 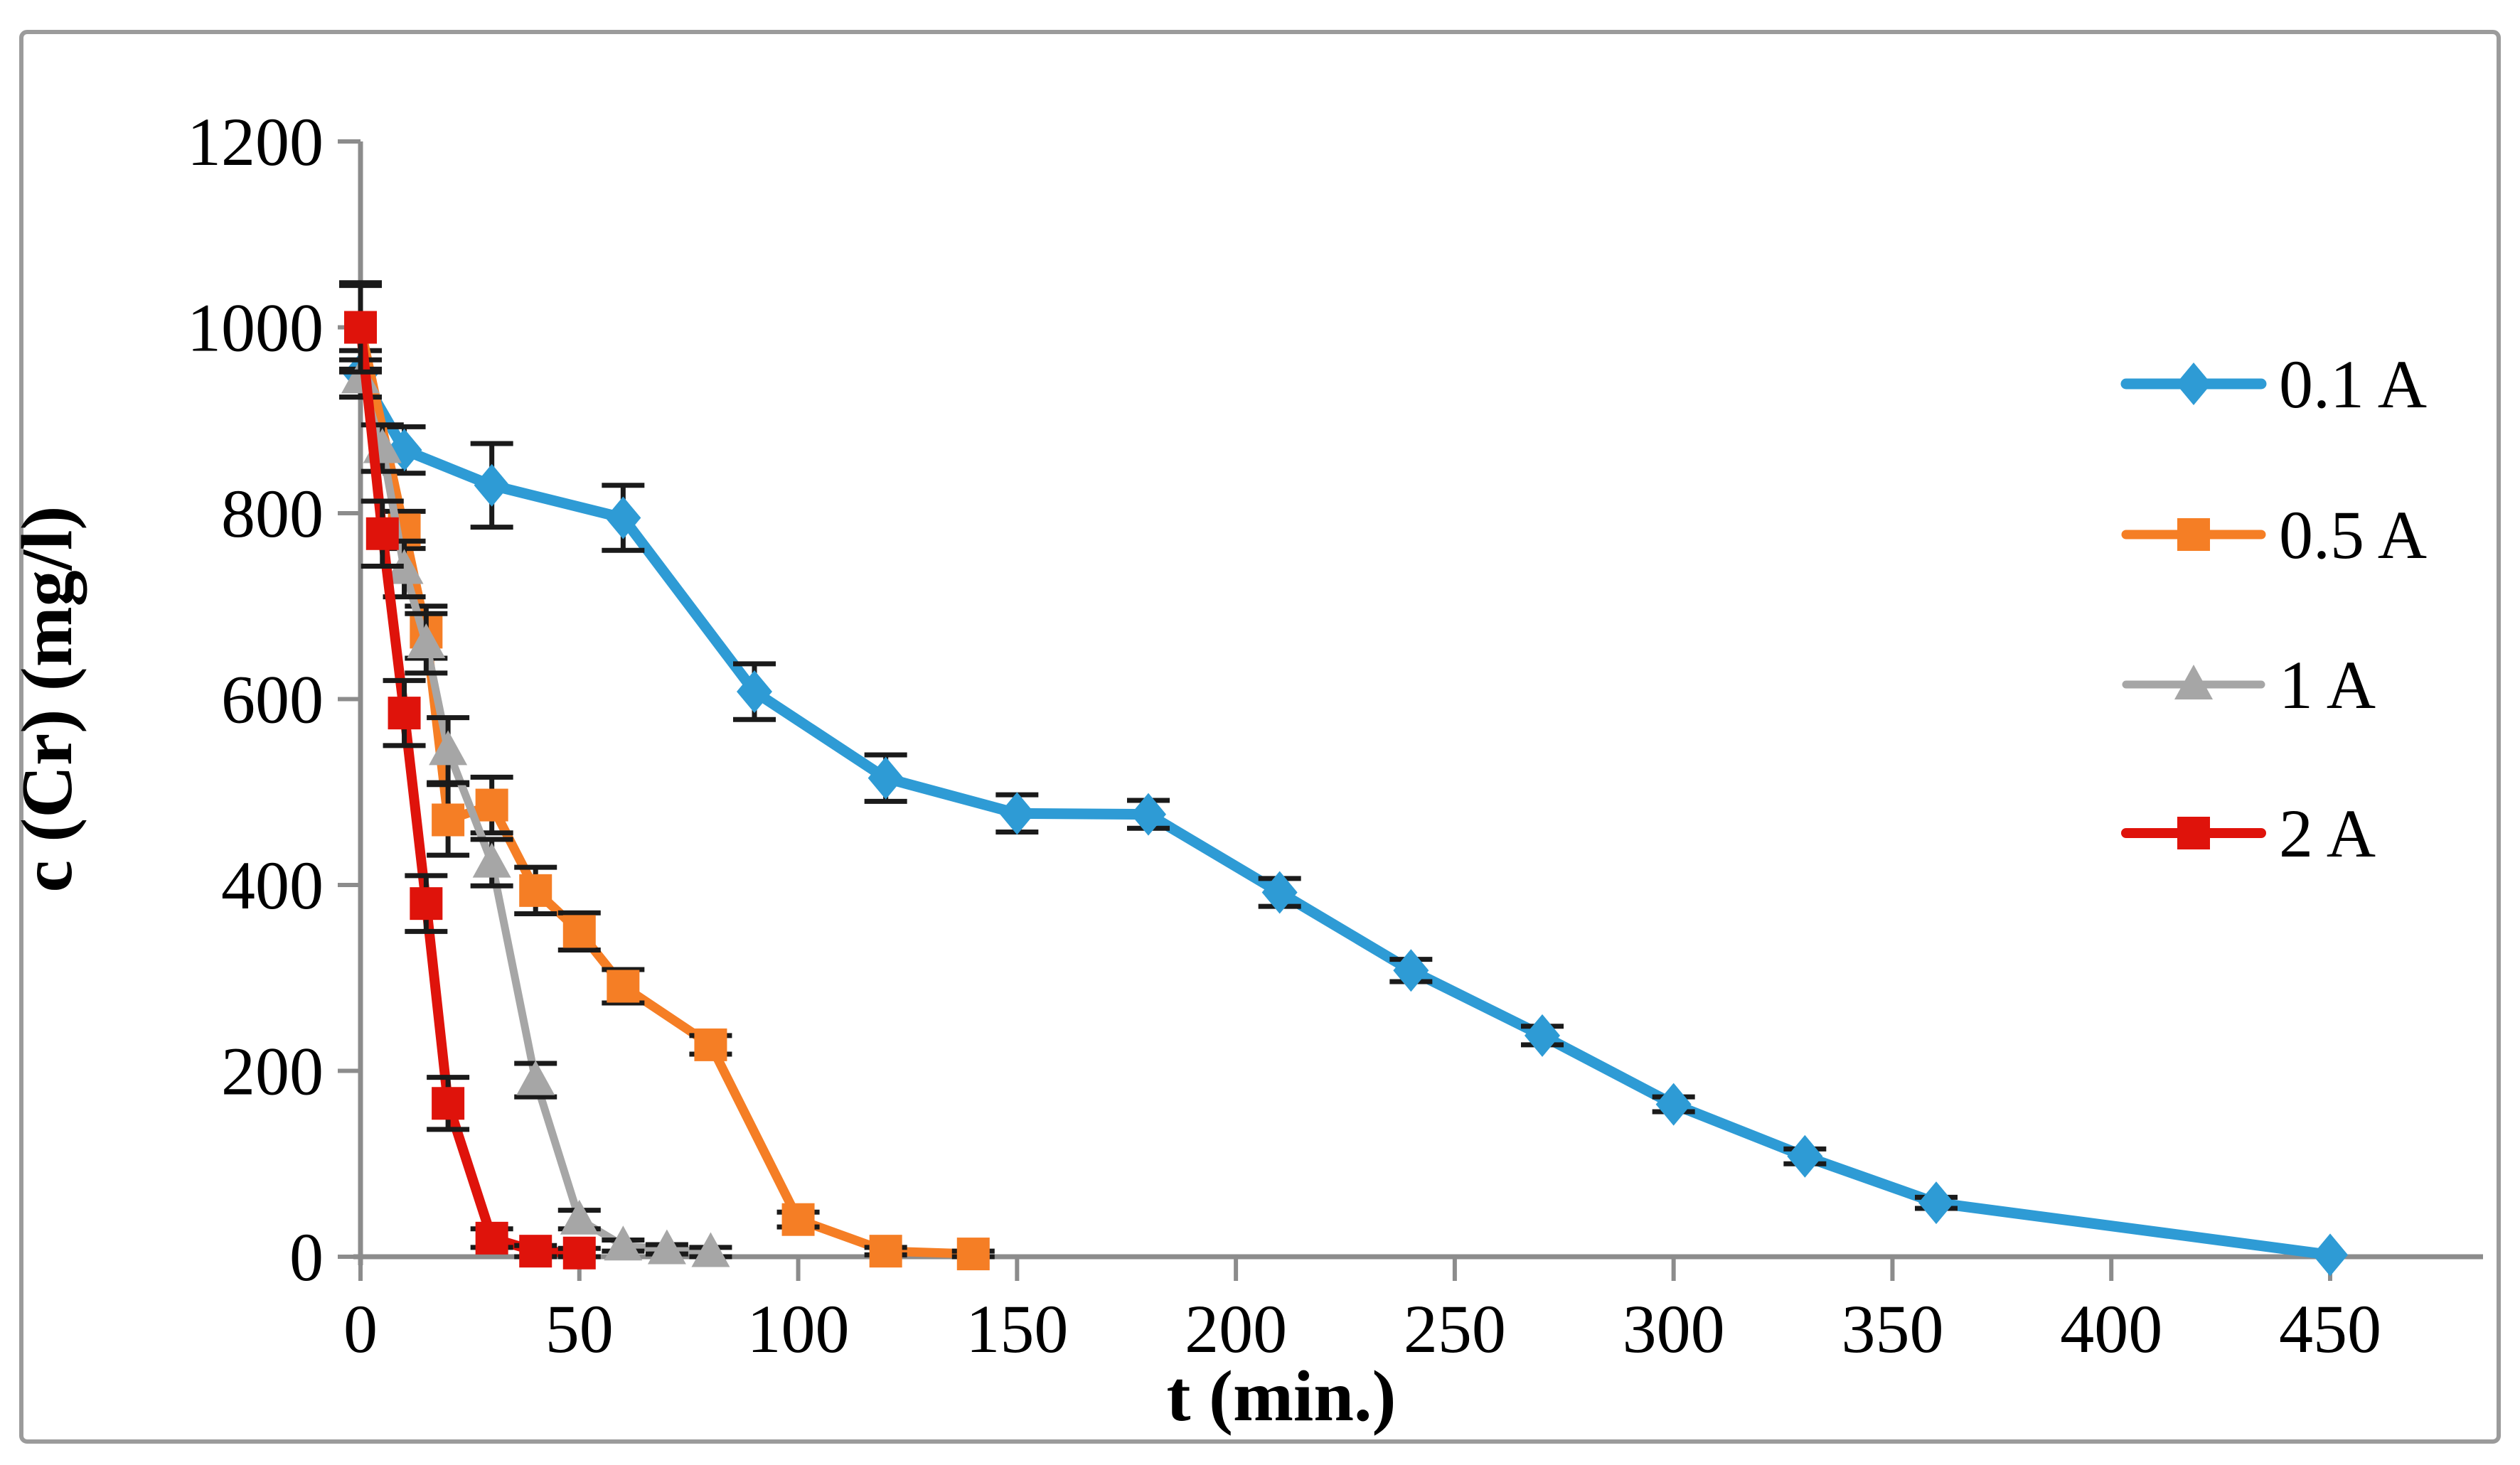 I want to click on legend-item-0-5-a: 0.5 A, so click(x=2274, y=535).